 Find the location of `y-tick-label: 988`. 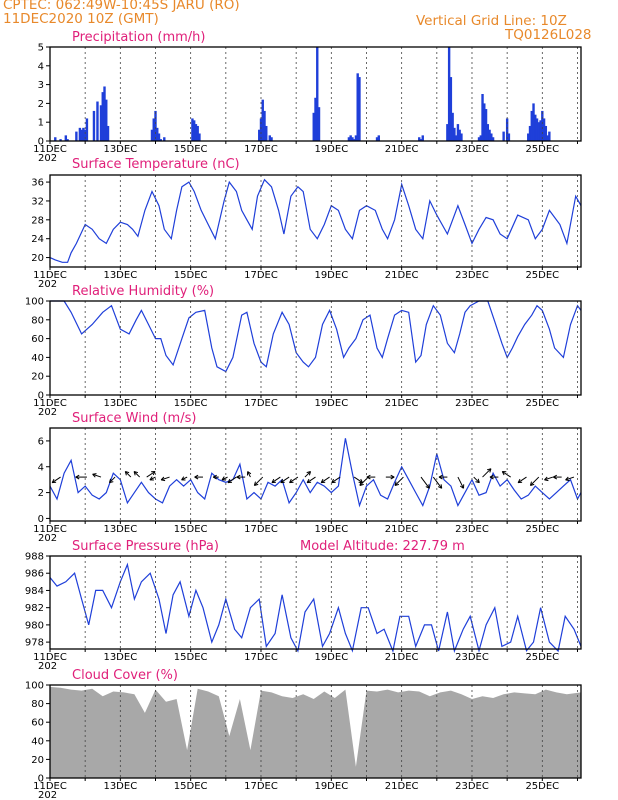

y-tick-label: 988 is located at coordinates (34, 557).